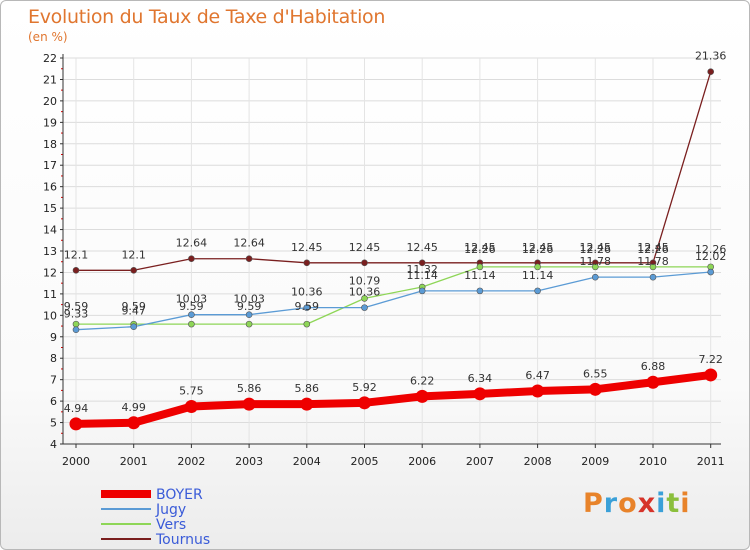 This screenshot has height=550, width=750. Describe the element at coordinates (393, 301) in the screenshot. I see `series-line-jugy` at that location.